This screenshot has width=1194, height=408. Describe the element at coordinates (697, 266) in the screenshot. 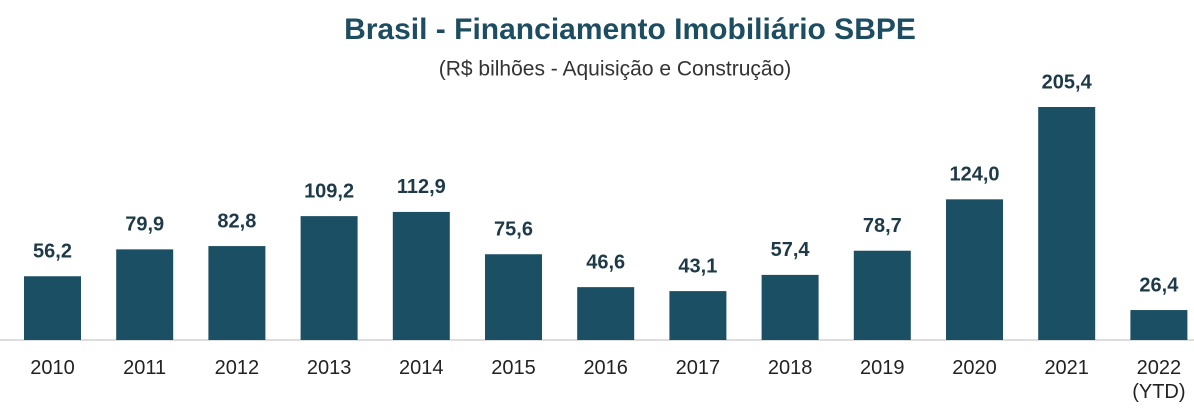

I see `value-label: 43,1` at that location.